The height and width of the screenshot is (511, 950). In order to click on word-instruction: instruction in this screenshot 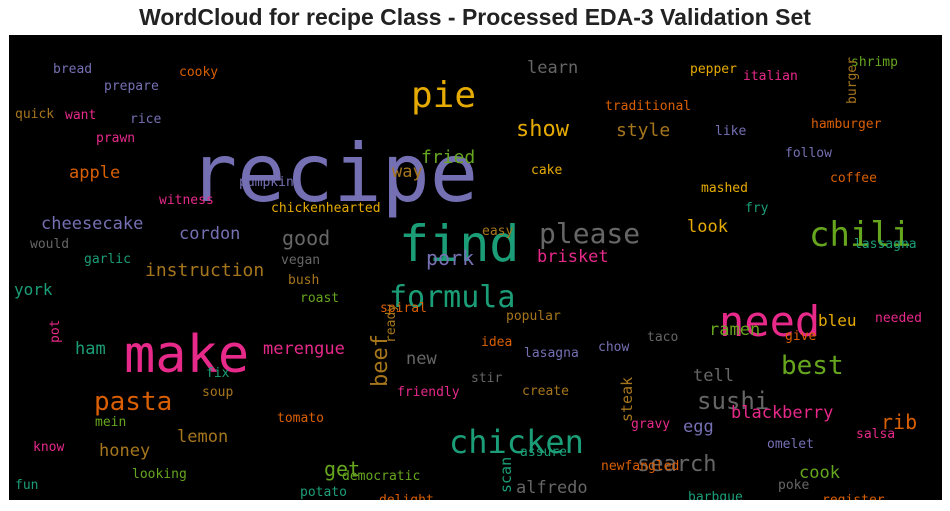, I will do `click(204, 270)`.